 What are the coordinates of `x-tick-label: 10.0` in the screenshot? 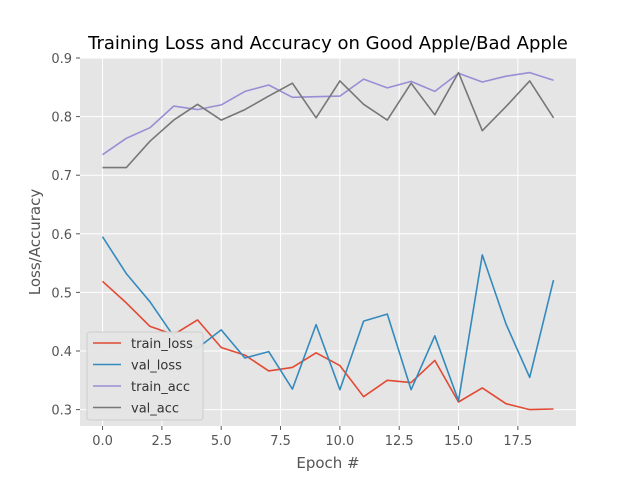 It's located at (339, 441).